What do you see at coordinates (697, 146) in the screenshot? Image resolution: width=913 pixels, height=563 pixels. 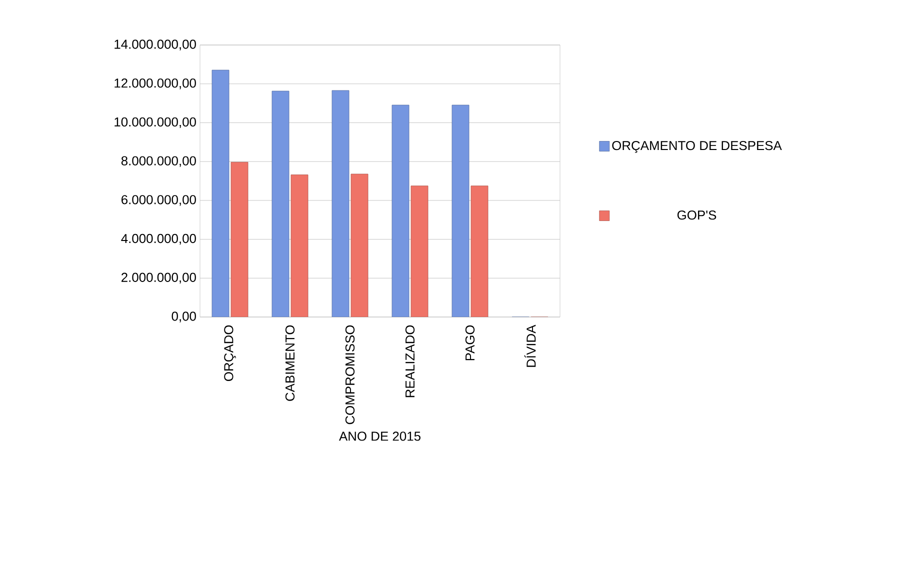 I see `legend-label: ORÇAMENTO DE DESPESA` at bounding box center [697, 146].